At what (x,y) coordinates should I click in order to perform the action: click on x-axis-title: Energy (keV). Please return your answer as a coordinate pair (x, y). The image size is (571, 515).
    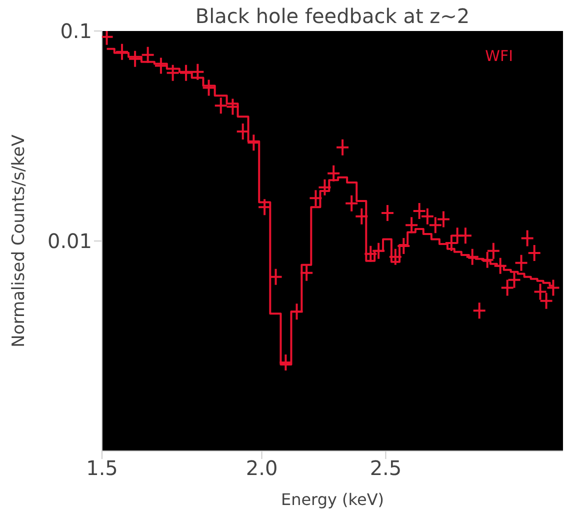
    Looking at the image, I should click on (332, 499).